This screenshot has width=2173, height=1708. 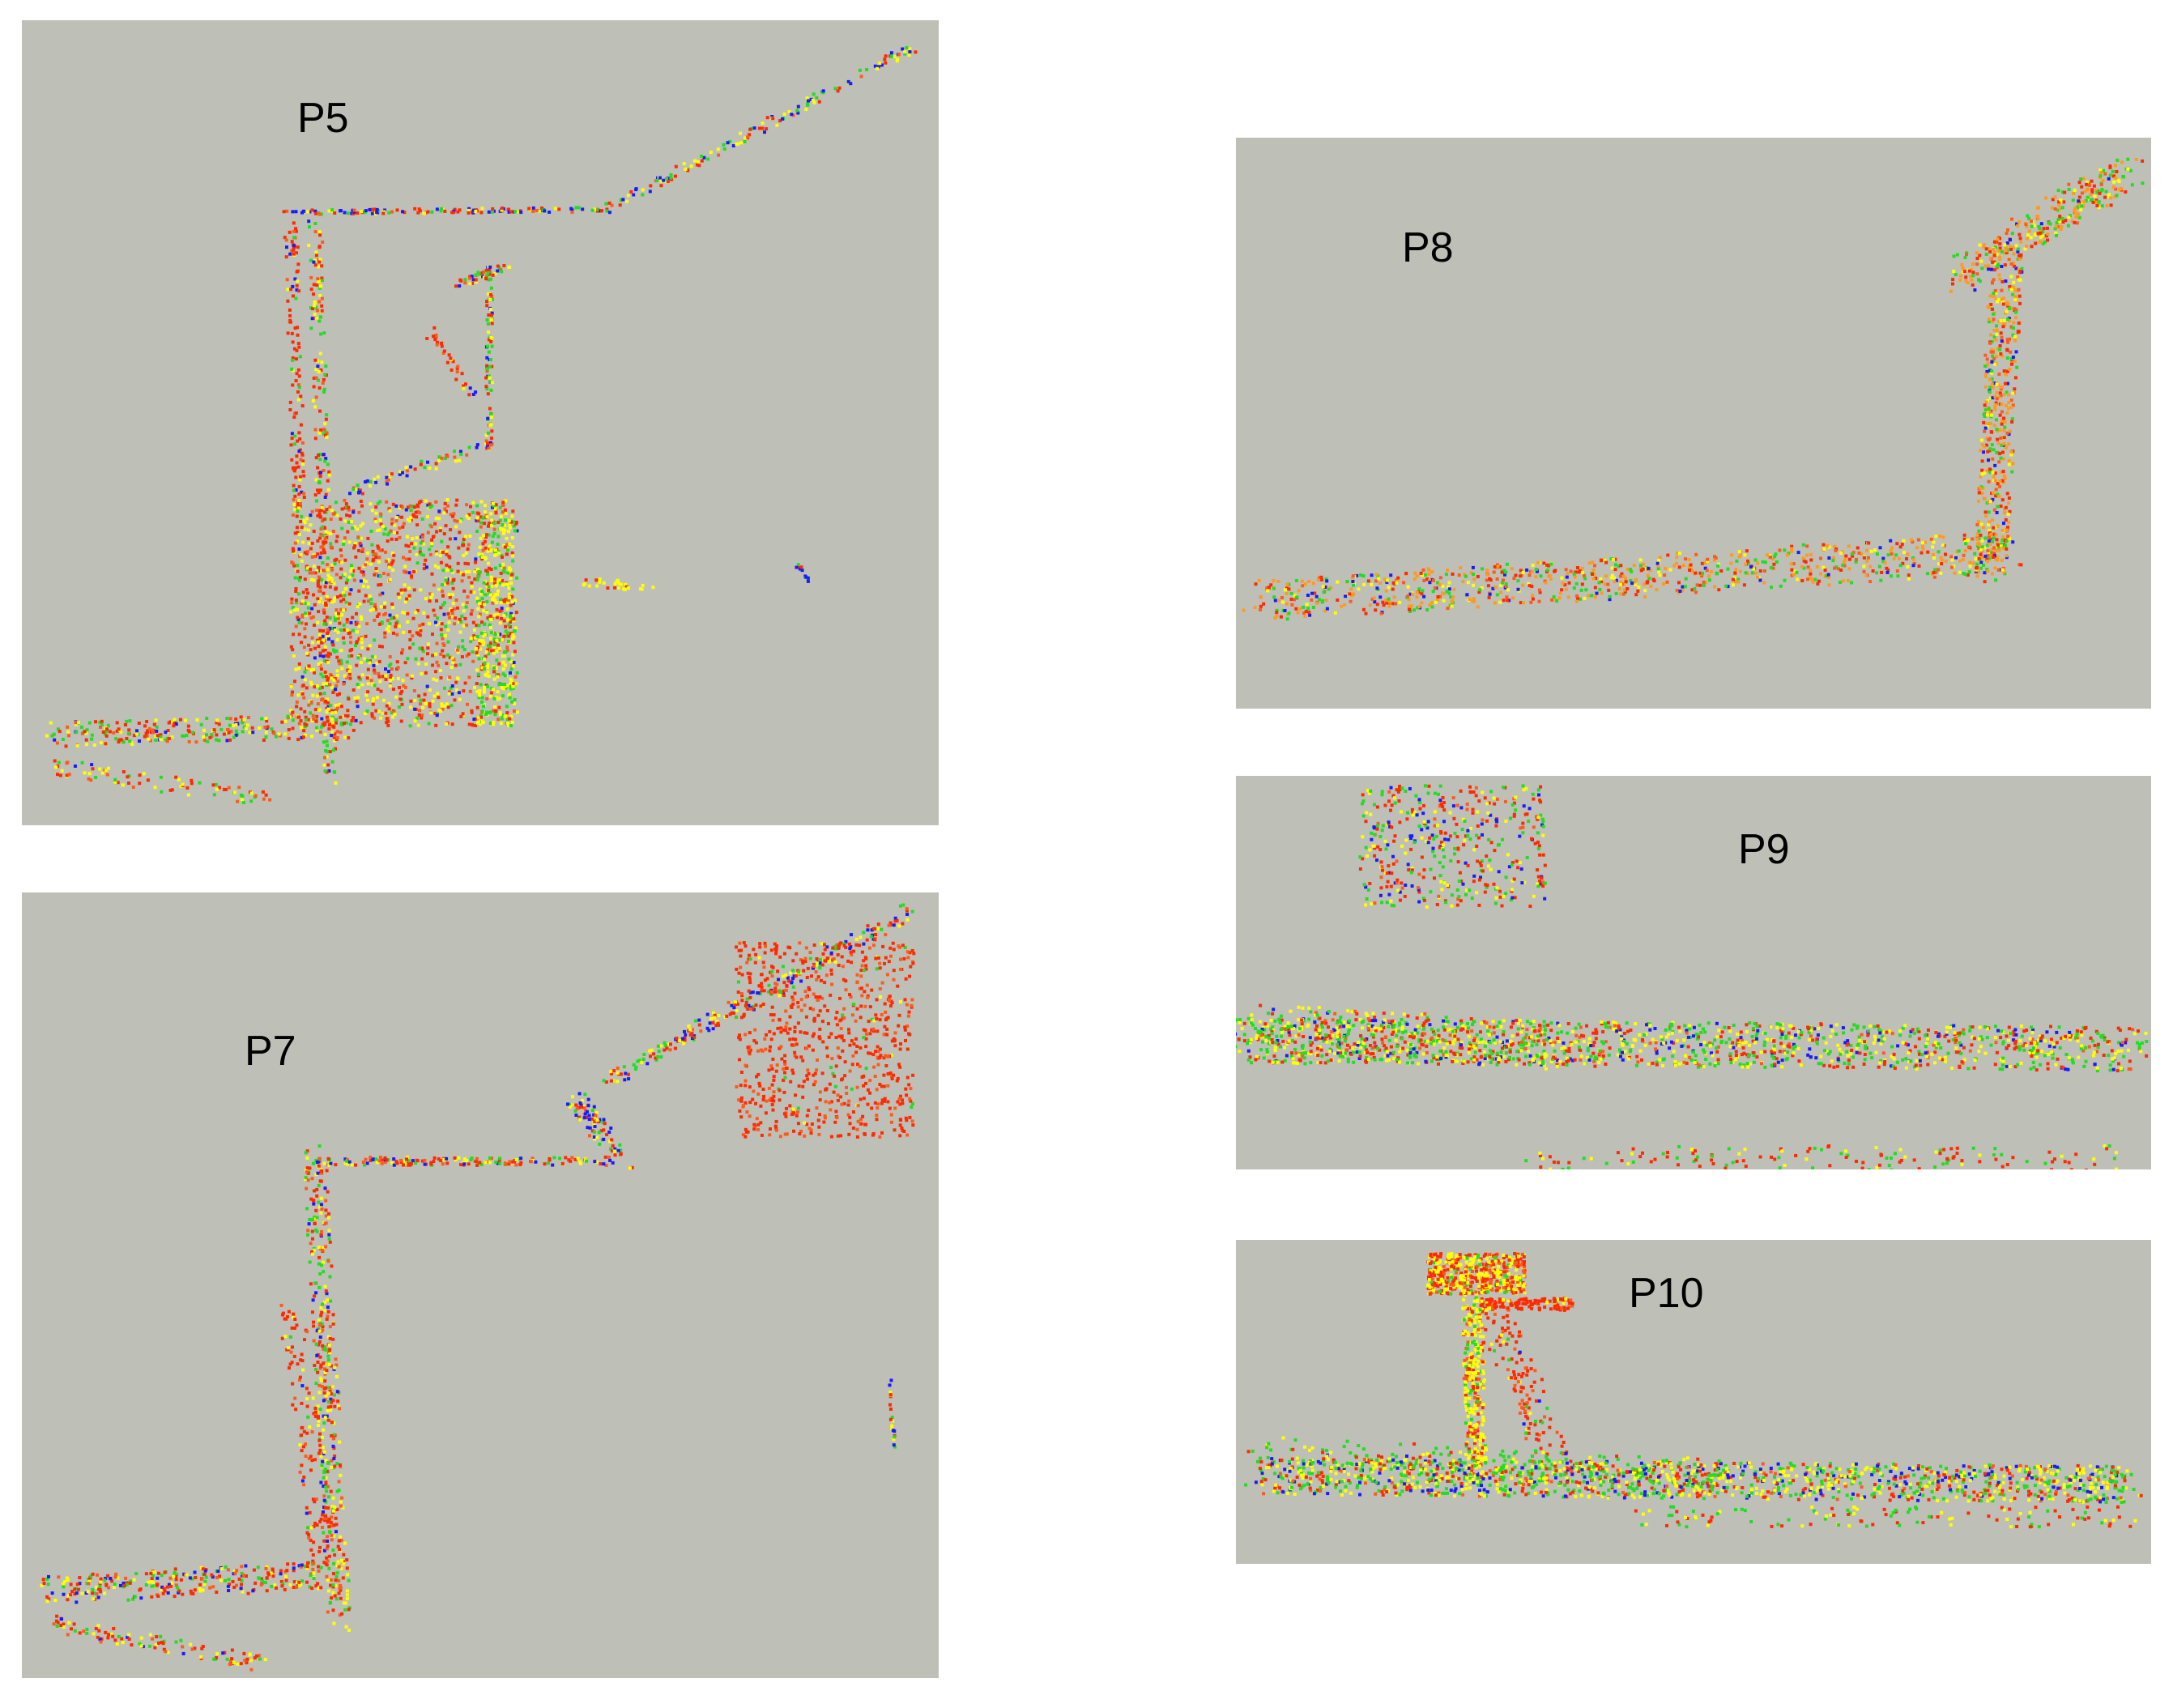 I want to click on point-cloud-p9, so click(x=1693, y=976).